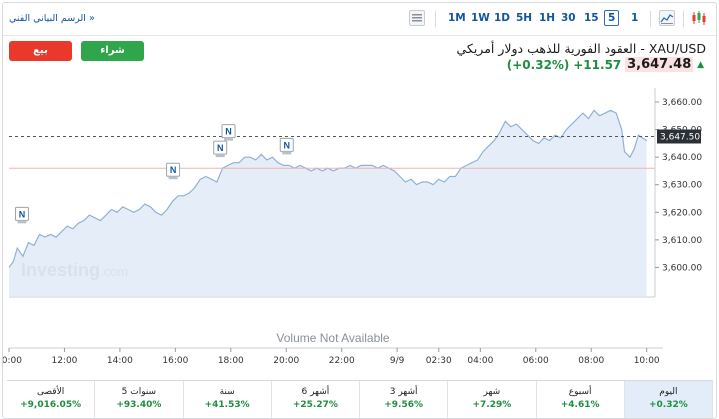 Image resolution: width=719 pixels, height=419 pixels. I want to click on area-chart-icon, so click(667, 18).